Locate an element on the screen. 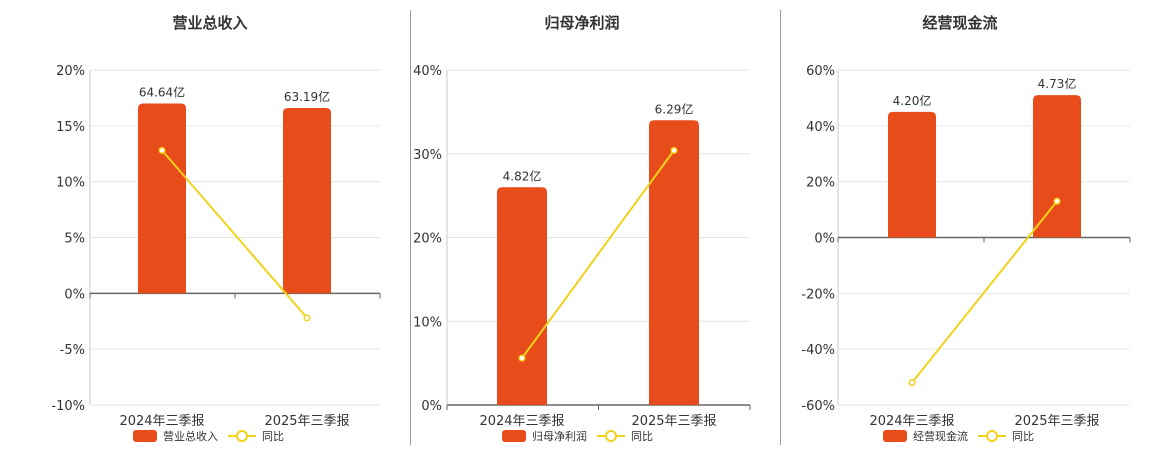 Image resolution: width=1160 pixels, height=450 pixels. y-tick-label: -20% is located at coordinates (818, 294).